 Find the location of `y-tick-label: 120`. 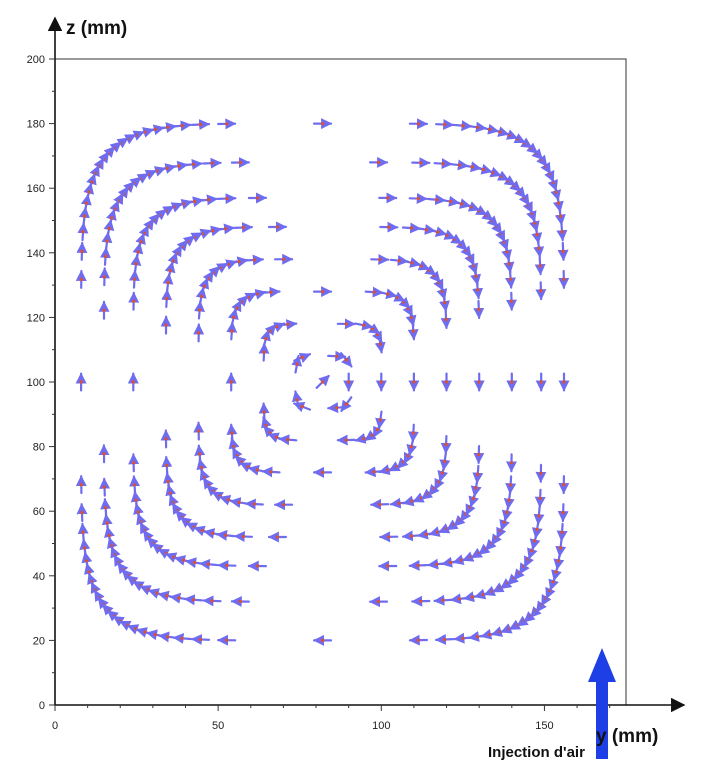

y-tick-label: 120 is located at coordinates (36, 318).